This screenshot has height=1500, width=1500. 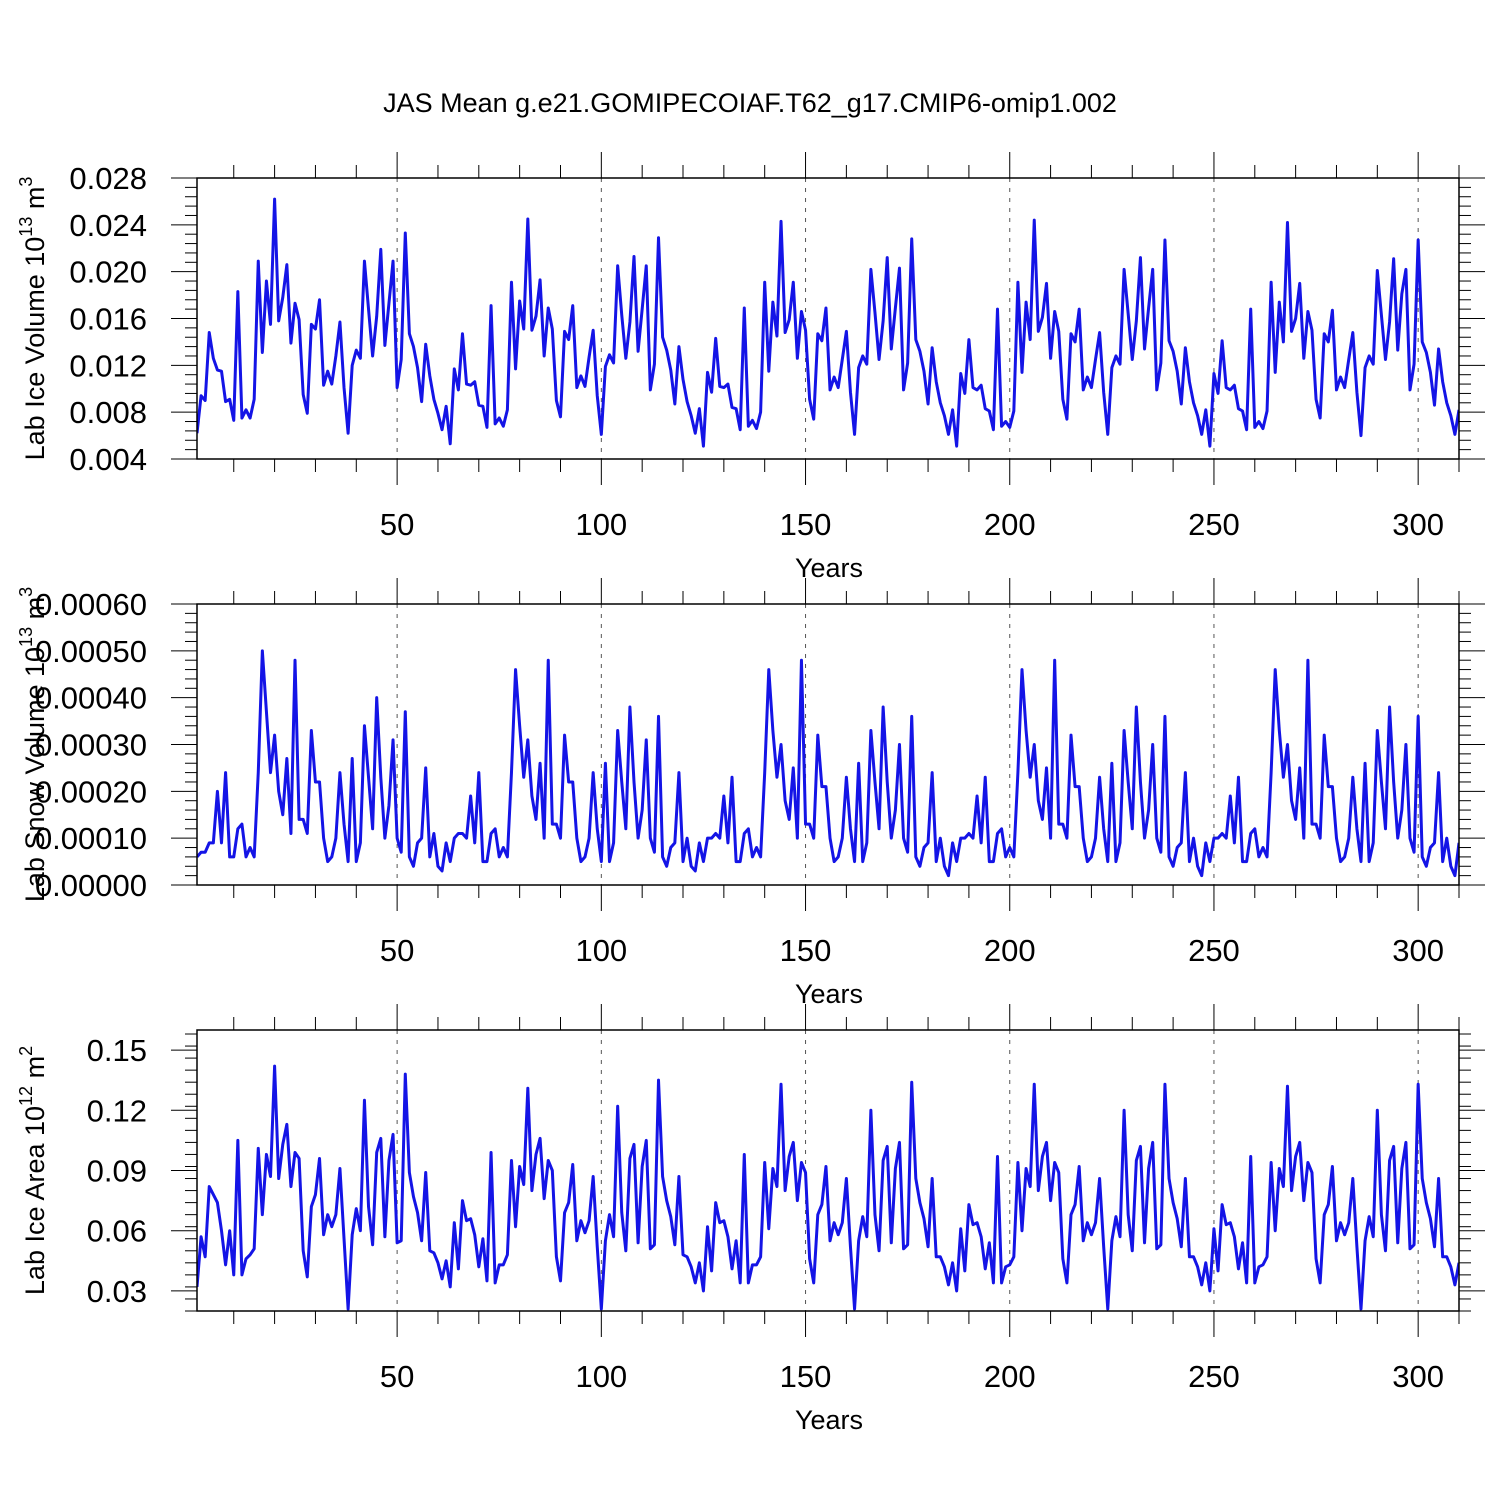 What do you see at coordinates (108, 225) in the screenshot?
I see `y-tick-label: 0.024` at bounding box center [108, 225].